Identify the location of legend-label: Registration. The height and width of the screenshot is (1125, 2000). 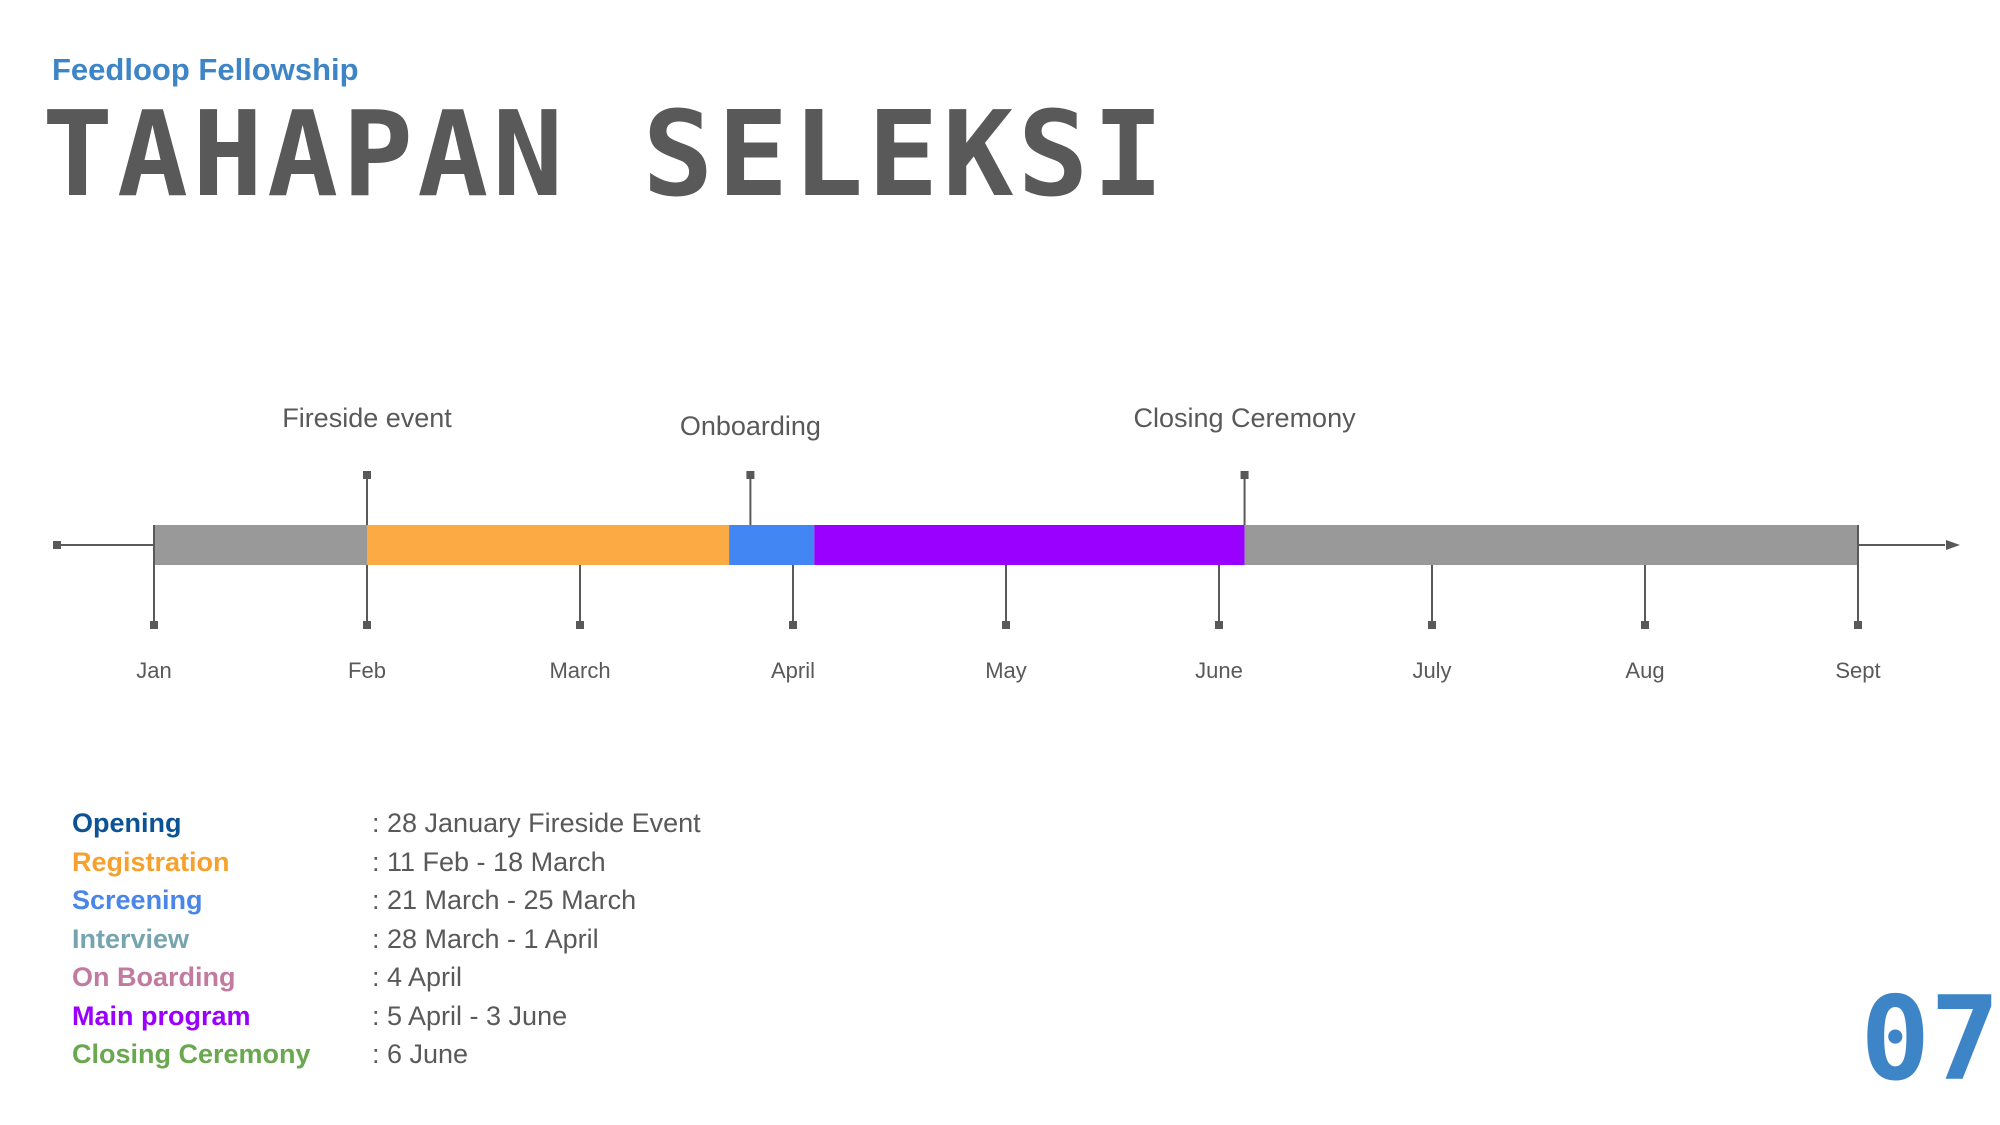
(151, 861).